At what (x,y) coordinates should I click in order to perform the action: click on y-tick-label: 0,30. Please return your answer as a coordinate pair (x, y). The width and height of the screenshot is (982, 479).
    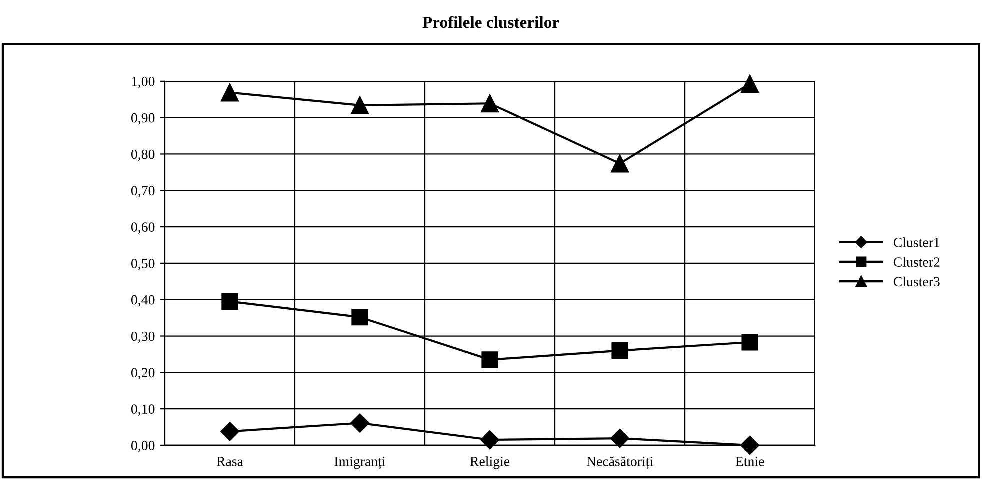
    Looking at the image, I should click on (143, 338).